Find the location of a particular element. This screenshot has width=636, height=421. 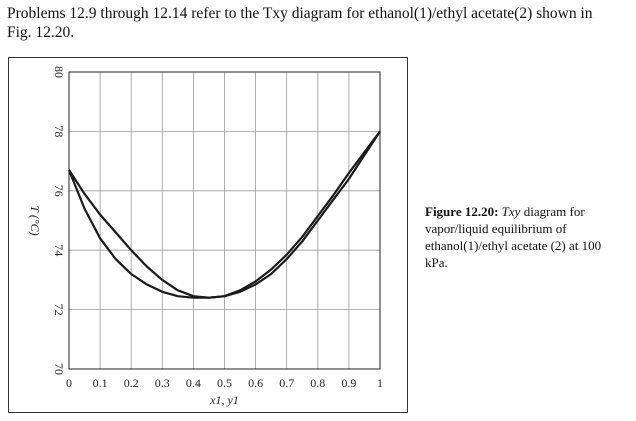

x-tick-label: 0.4 is located at coordinates (193, 383).